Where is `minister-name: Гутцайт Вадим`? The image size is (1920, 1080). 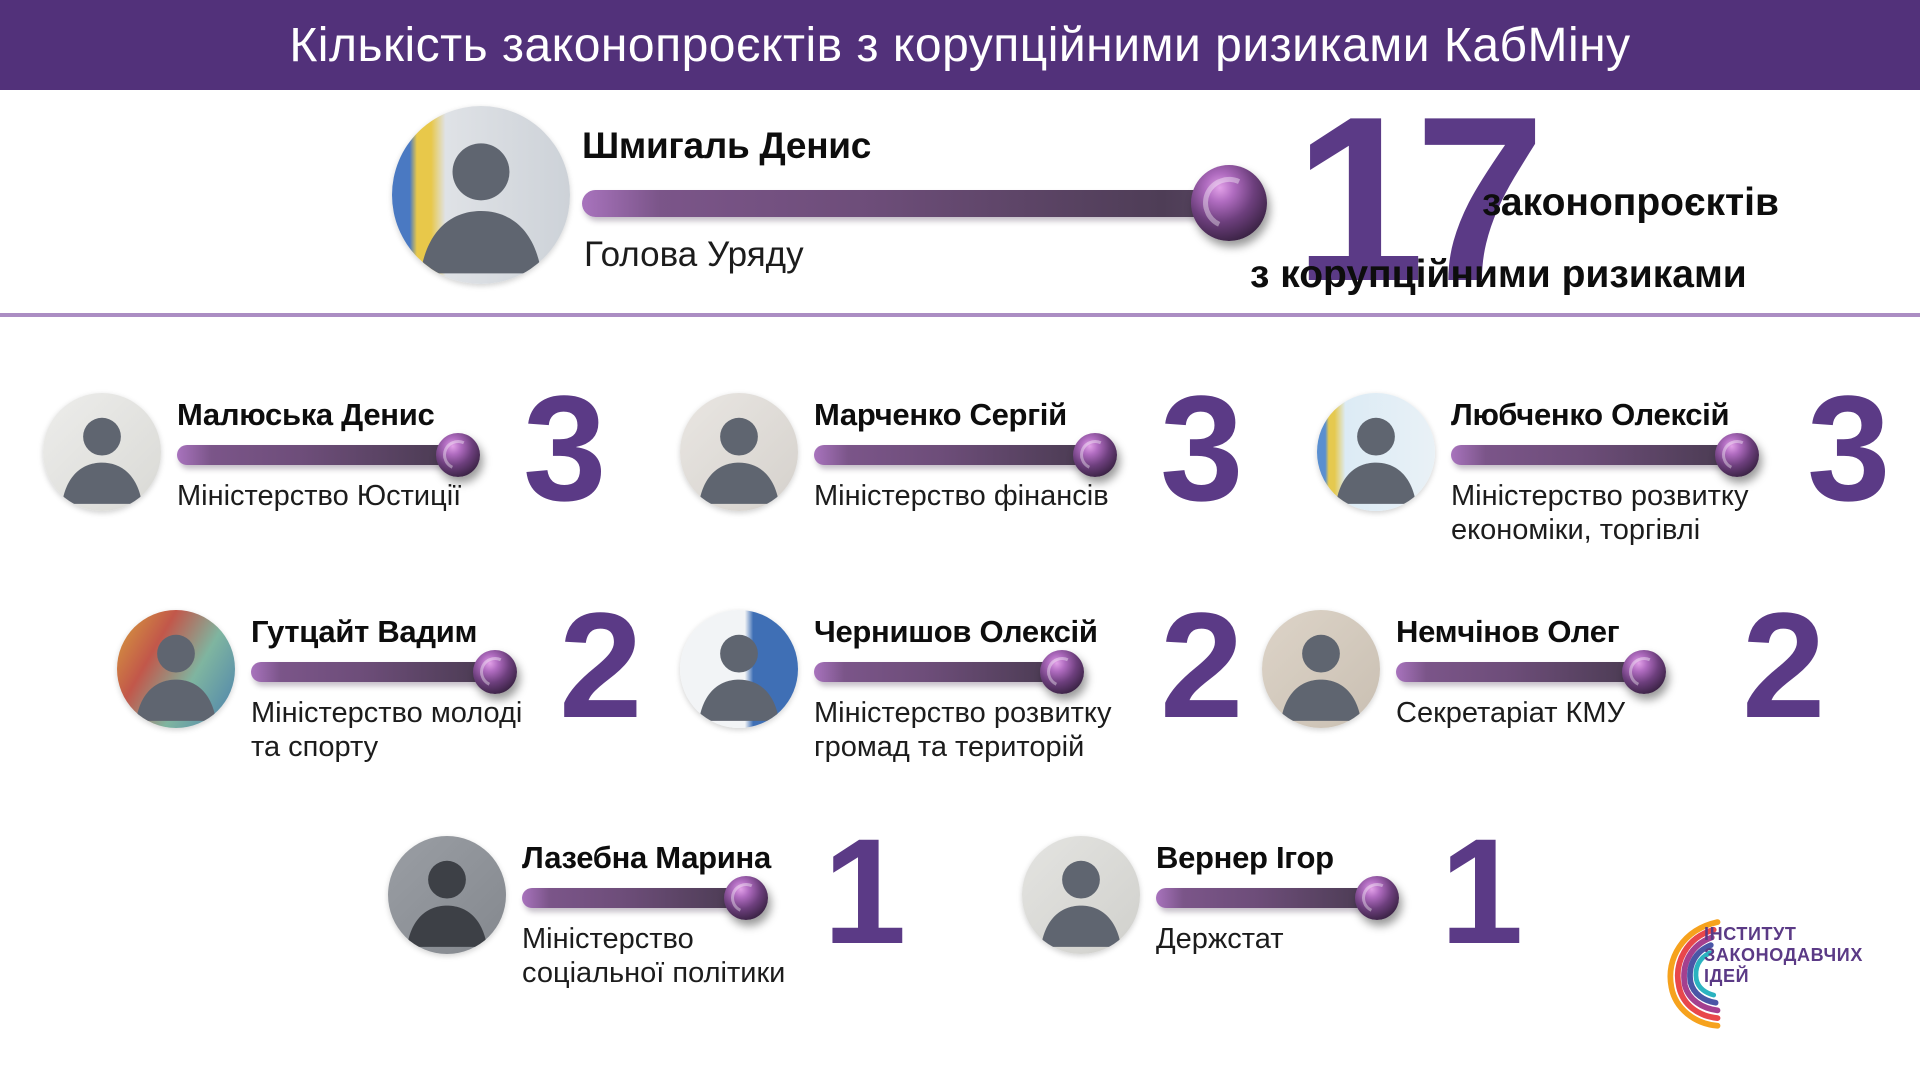 minister-name: Гутцайт Вадим is located at coordinates (364, 631).